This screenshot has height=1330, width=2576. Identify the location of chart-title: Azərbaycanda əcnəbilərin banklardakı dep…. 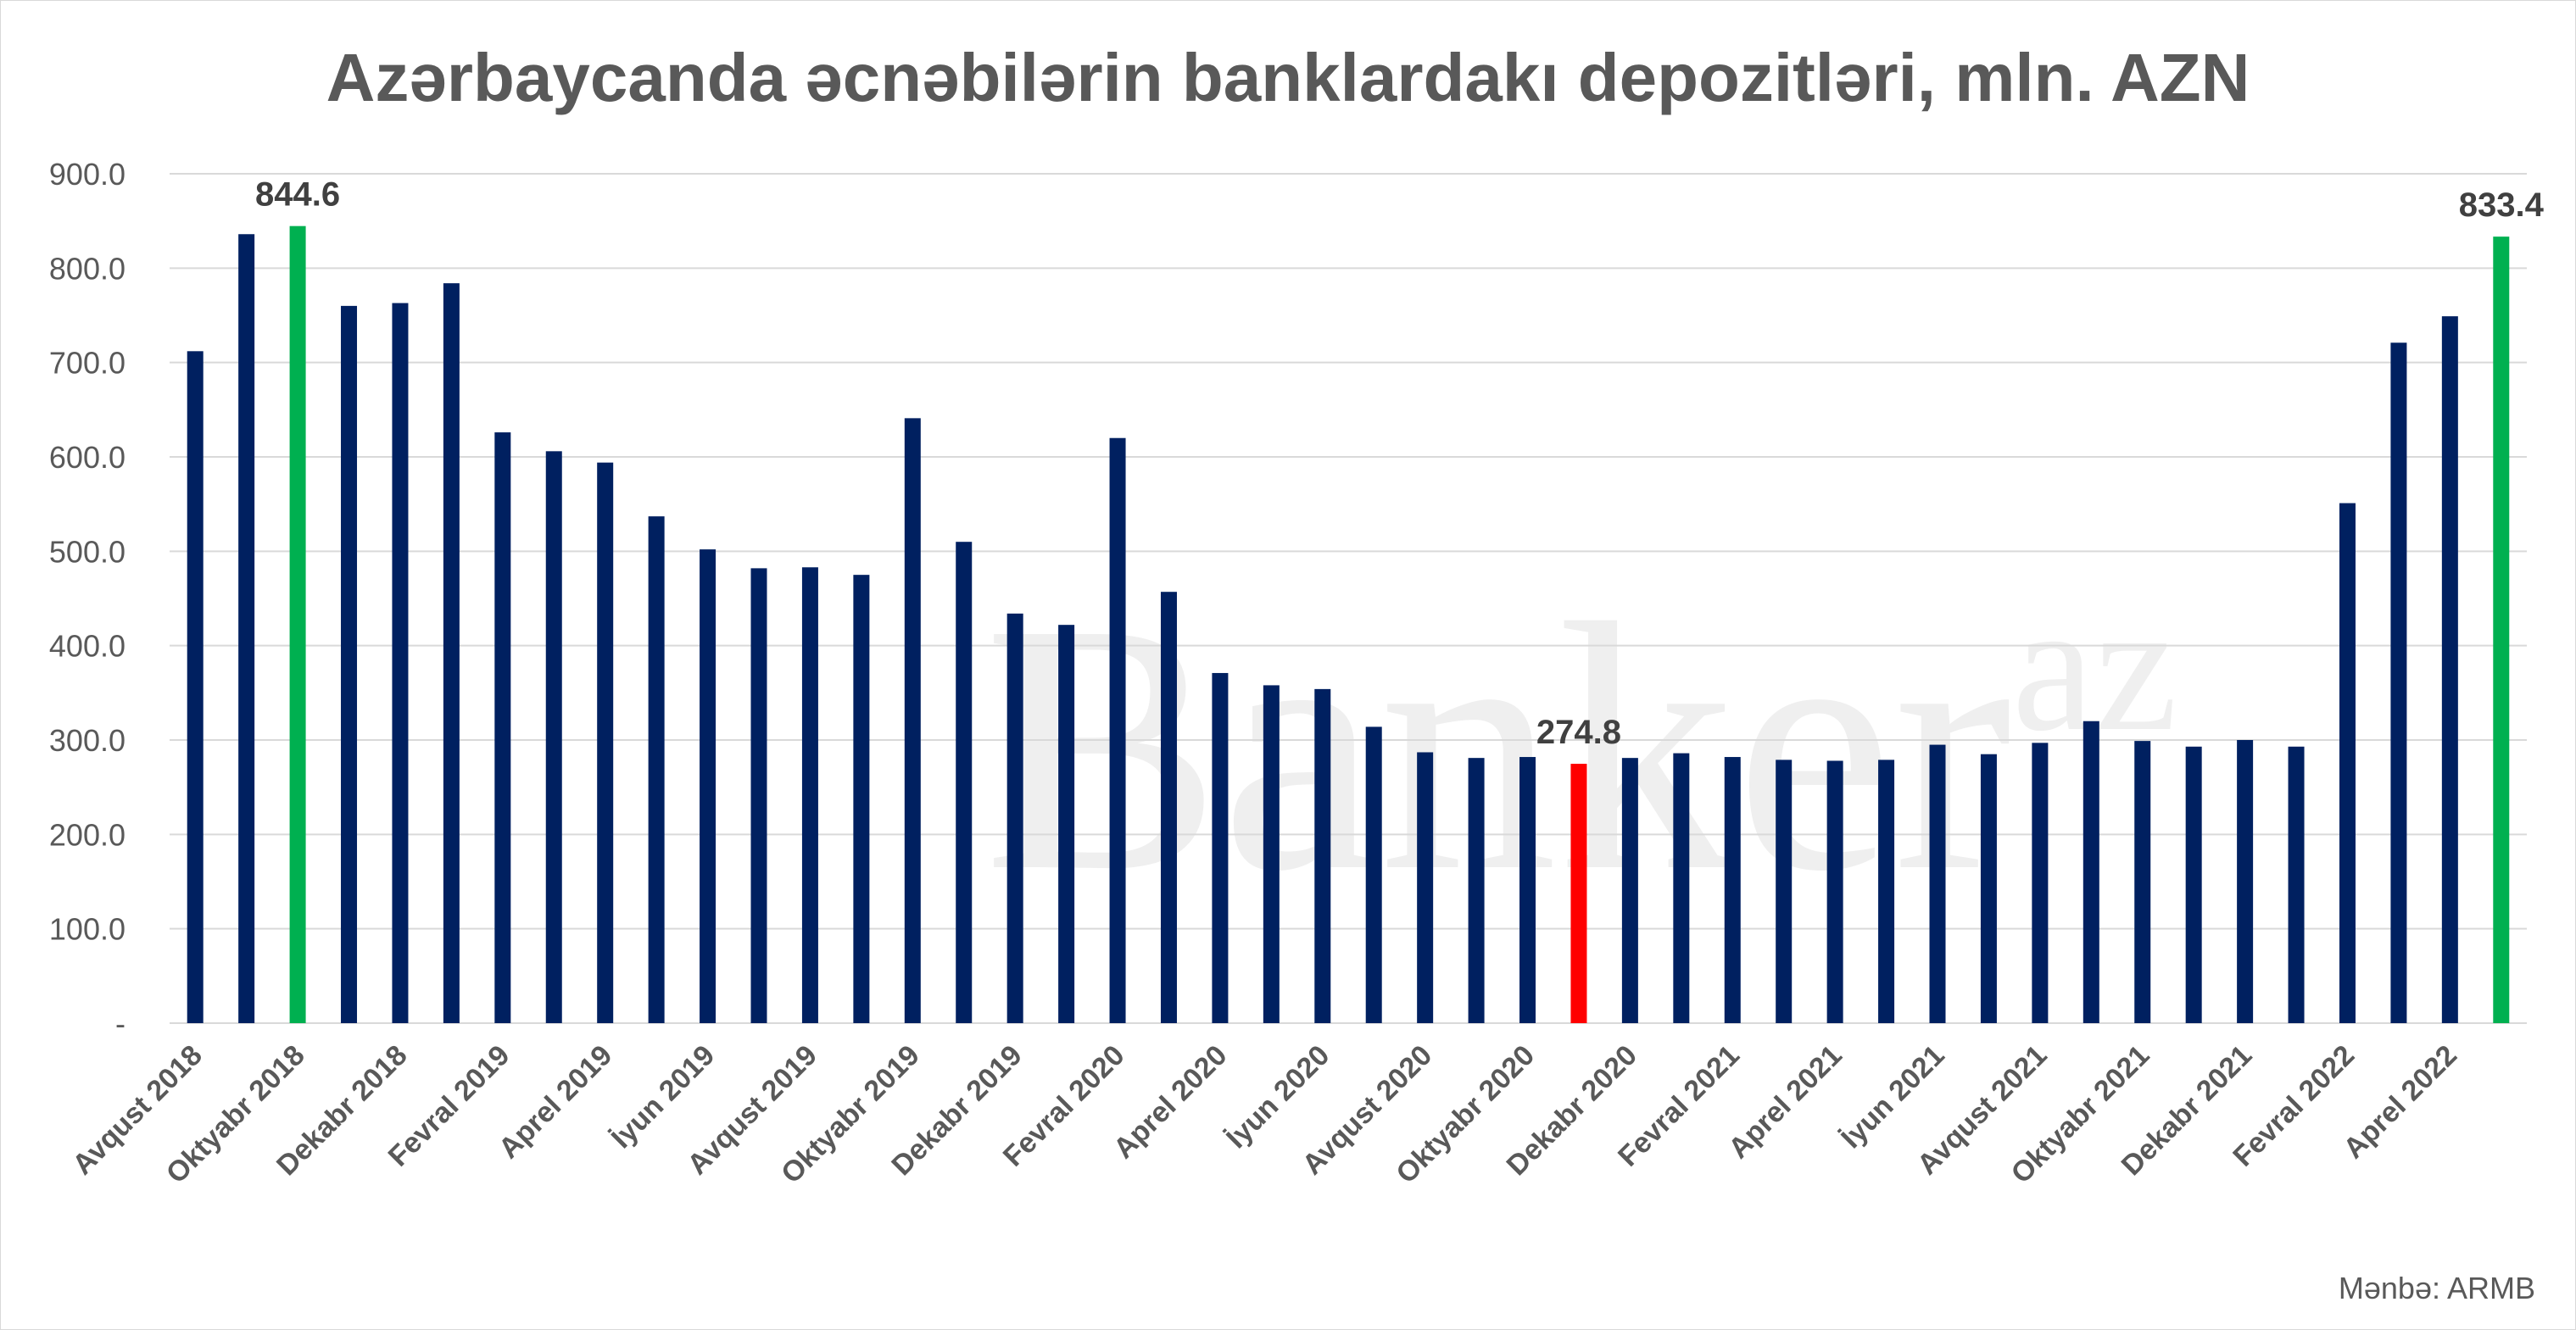
(1288, 77).